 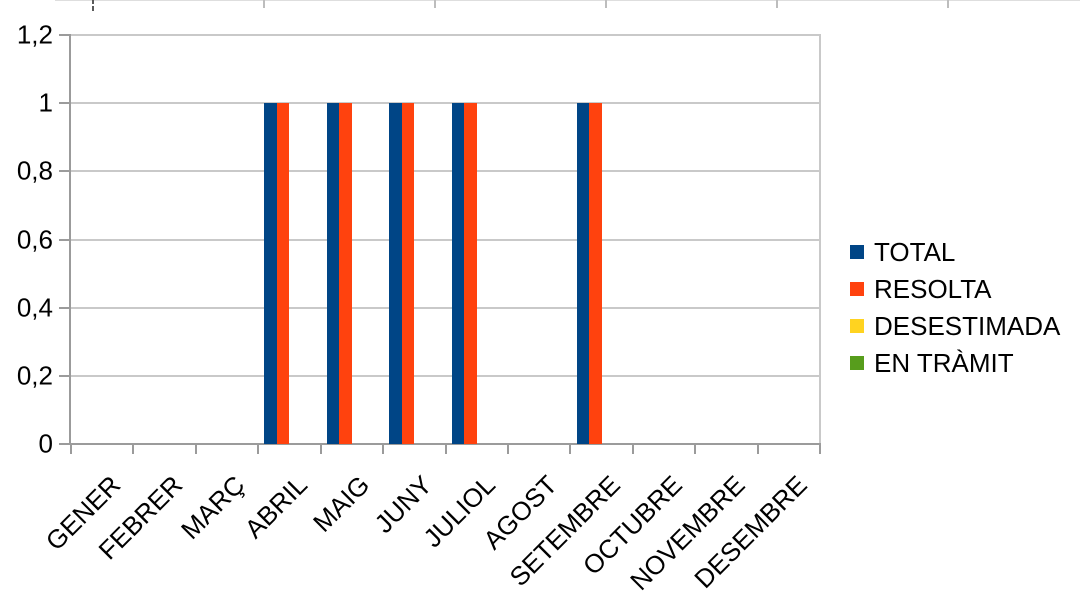 What do you see at coordinates (567, 0) in the screenshot?
I see `cropped-axis-line-artifact` at bounding box center [567, 0].